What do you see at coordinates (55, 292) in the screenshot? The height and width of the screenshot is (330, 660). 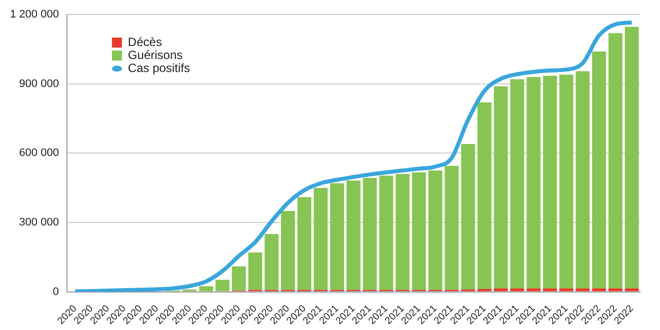 I see `y-tick-label: 0` at bounding box center [55, 292].